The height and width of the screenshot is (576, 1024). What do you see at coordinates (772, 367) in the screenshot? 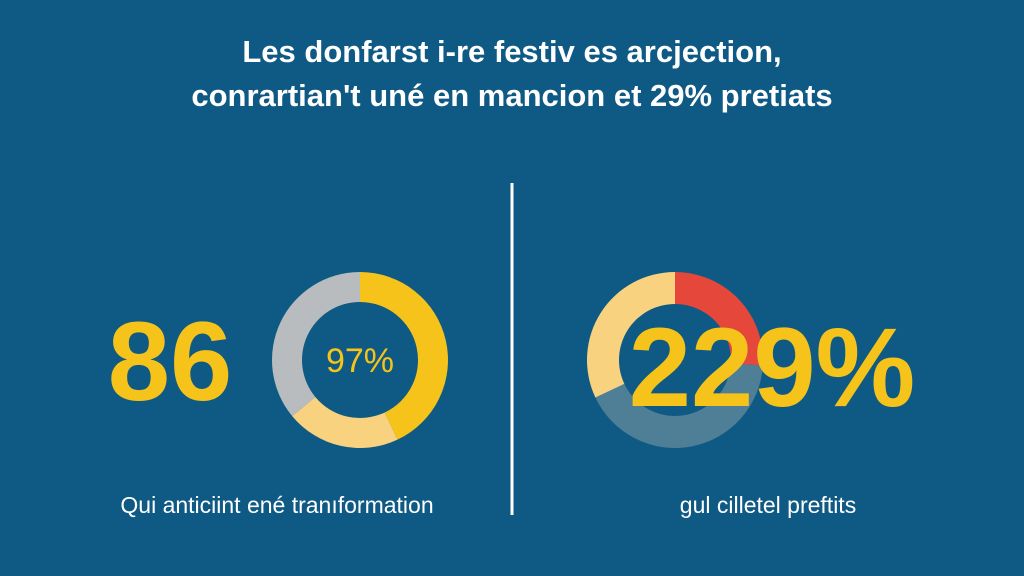
I see `big-number: 229%` at bounding box center [772, 367].